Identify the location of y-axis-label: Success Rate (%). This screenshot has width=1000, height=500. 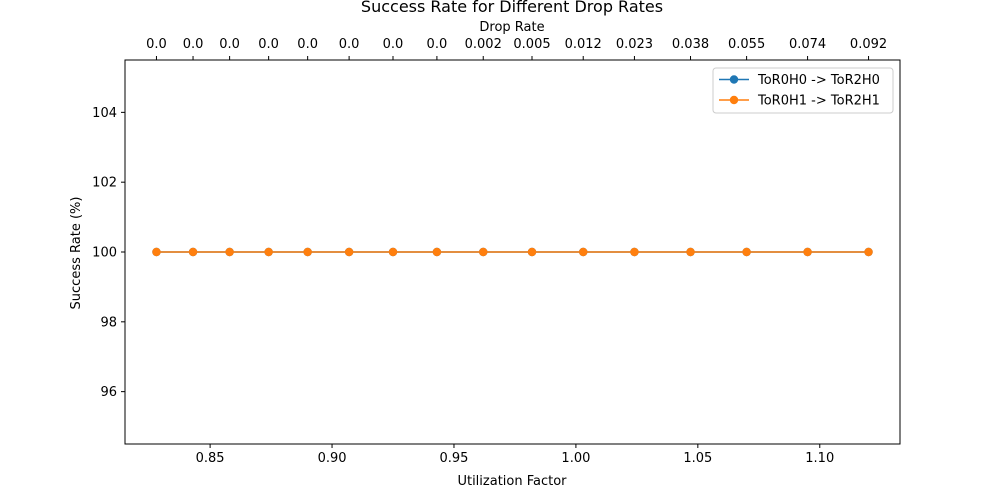
(76, 253).